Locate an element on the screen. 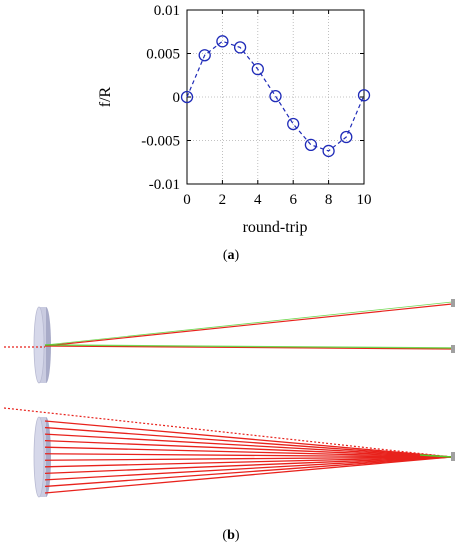  x-tick-label: 0 is located at coordinates (187, 200).